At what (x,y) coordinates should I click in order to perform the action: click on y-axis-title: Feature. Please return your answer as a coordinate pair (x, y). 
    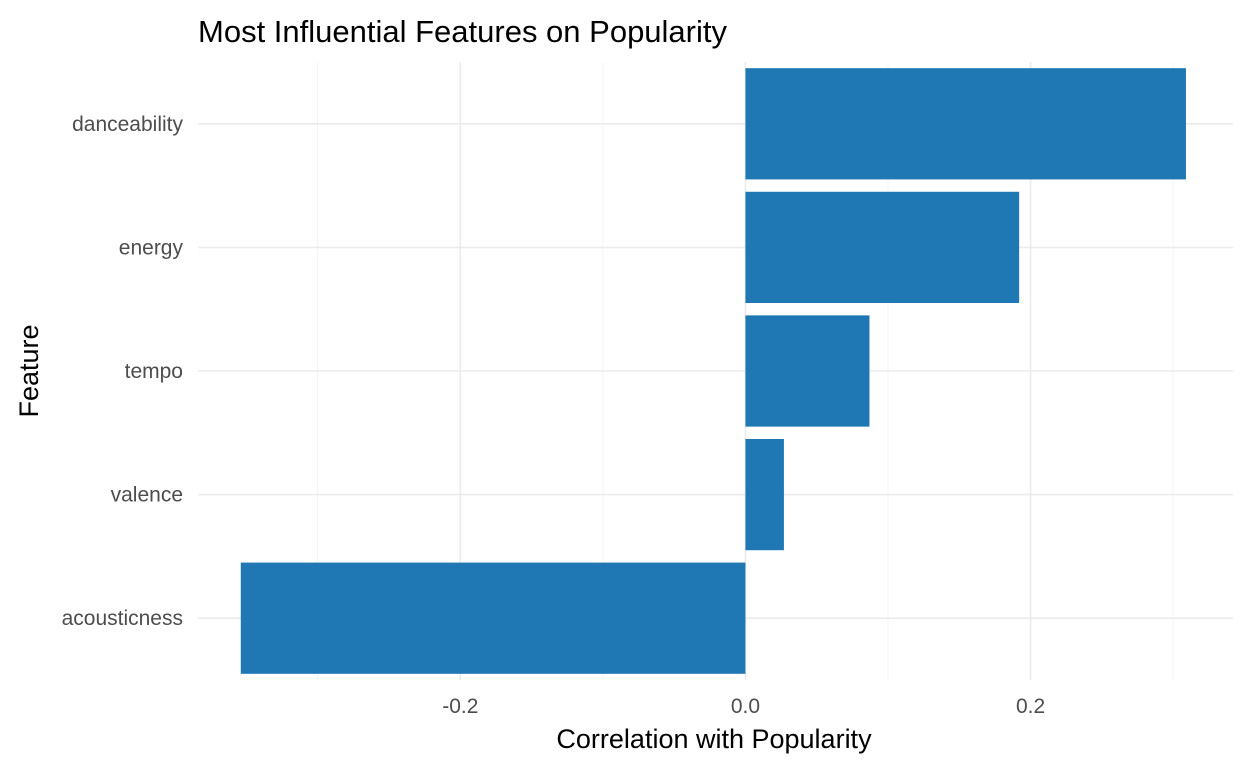
    Looking at the image, I should click on (29, 370).